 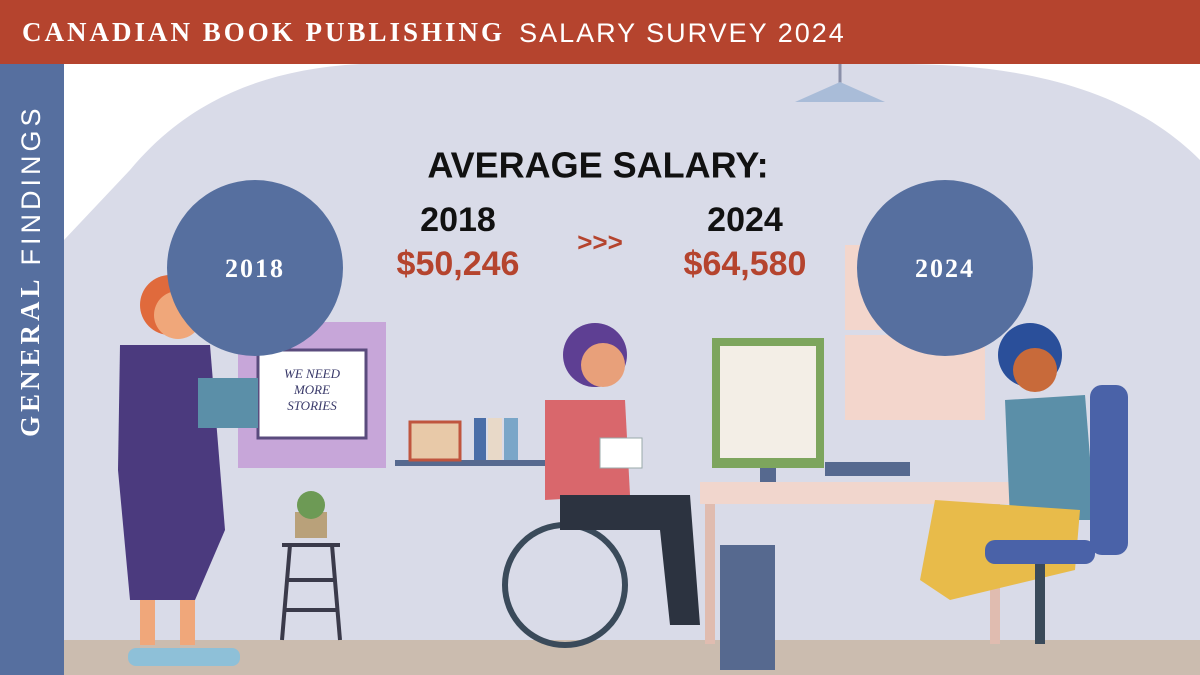 What do you see at coordinates (312, 405) in the screenshot?
I see `sign-text: STORIES` at bounding box center [312, 405].